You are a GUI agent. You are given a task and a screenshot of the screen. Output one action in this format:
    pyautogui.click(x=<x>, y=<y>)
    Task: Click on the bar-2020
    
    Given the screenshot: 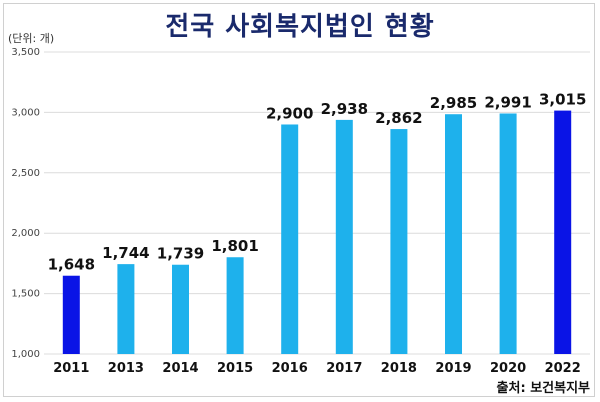 What is the action you would take?
    pyautogui.click(x=508, y=233)
    